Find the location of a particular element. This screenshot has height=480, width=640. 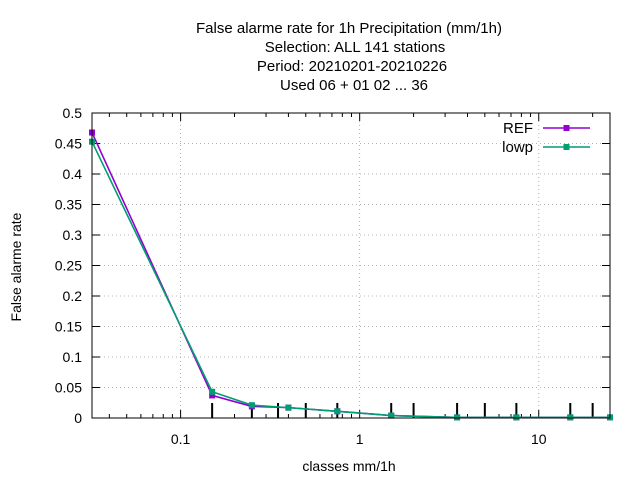

legend: REF lowp is located at coordinates (546, 138).